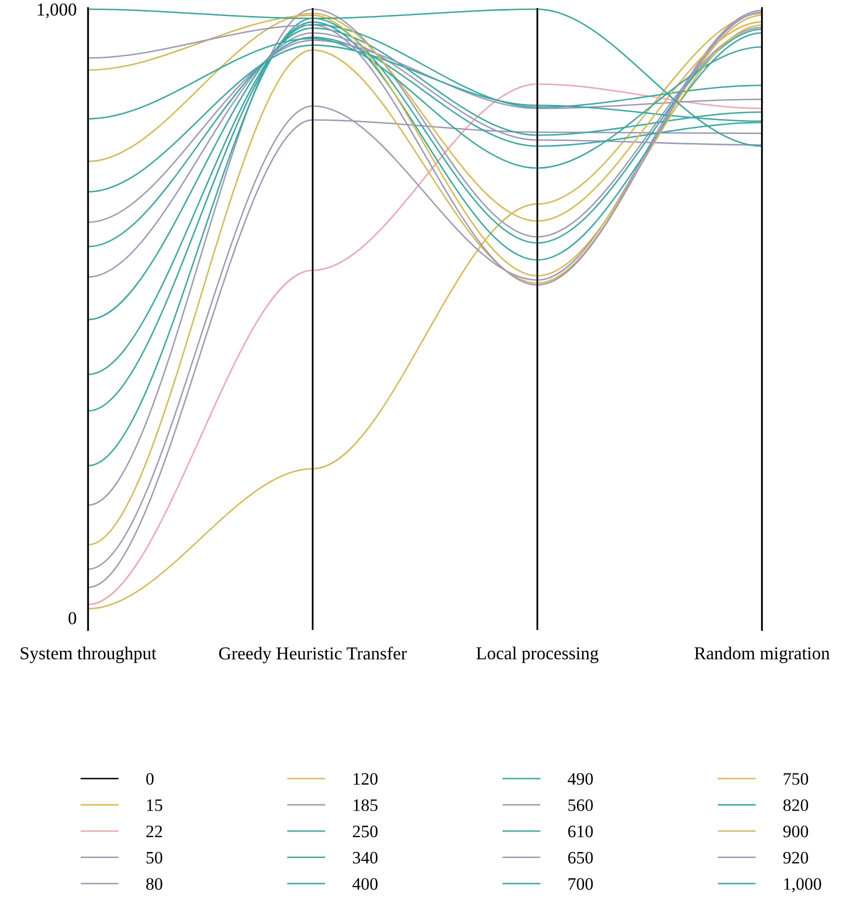  What do you see at coordinates (150, 779) in the screenshot?
I see `legend-label: 0` at bounding box center [150, 779].